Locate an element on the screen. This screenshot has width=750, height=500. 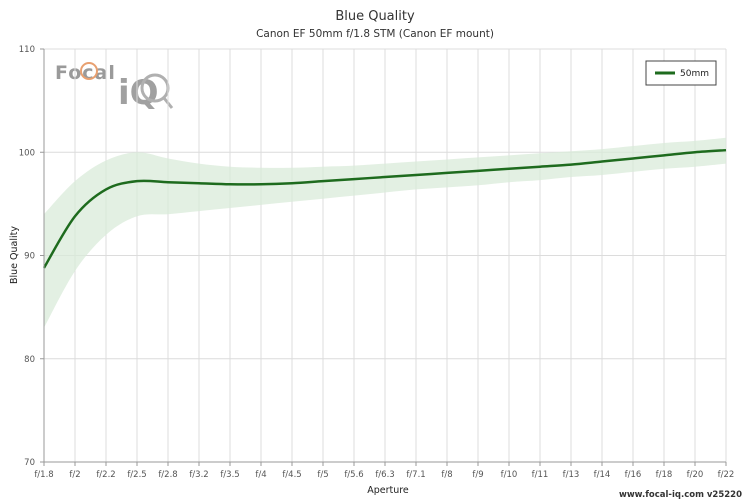
logo-aperture-ring is located at coordinates (89, 71).